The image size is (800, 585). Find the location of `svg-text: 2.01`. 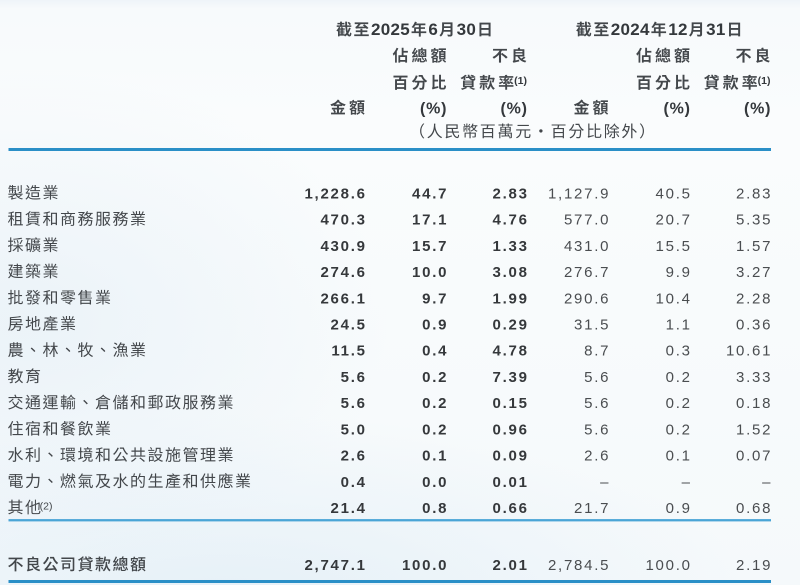

svg-text: 2.01 is located at coordinates (511, 565).